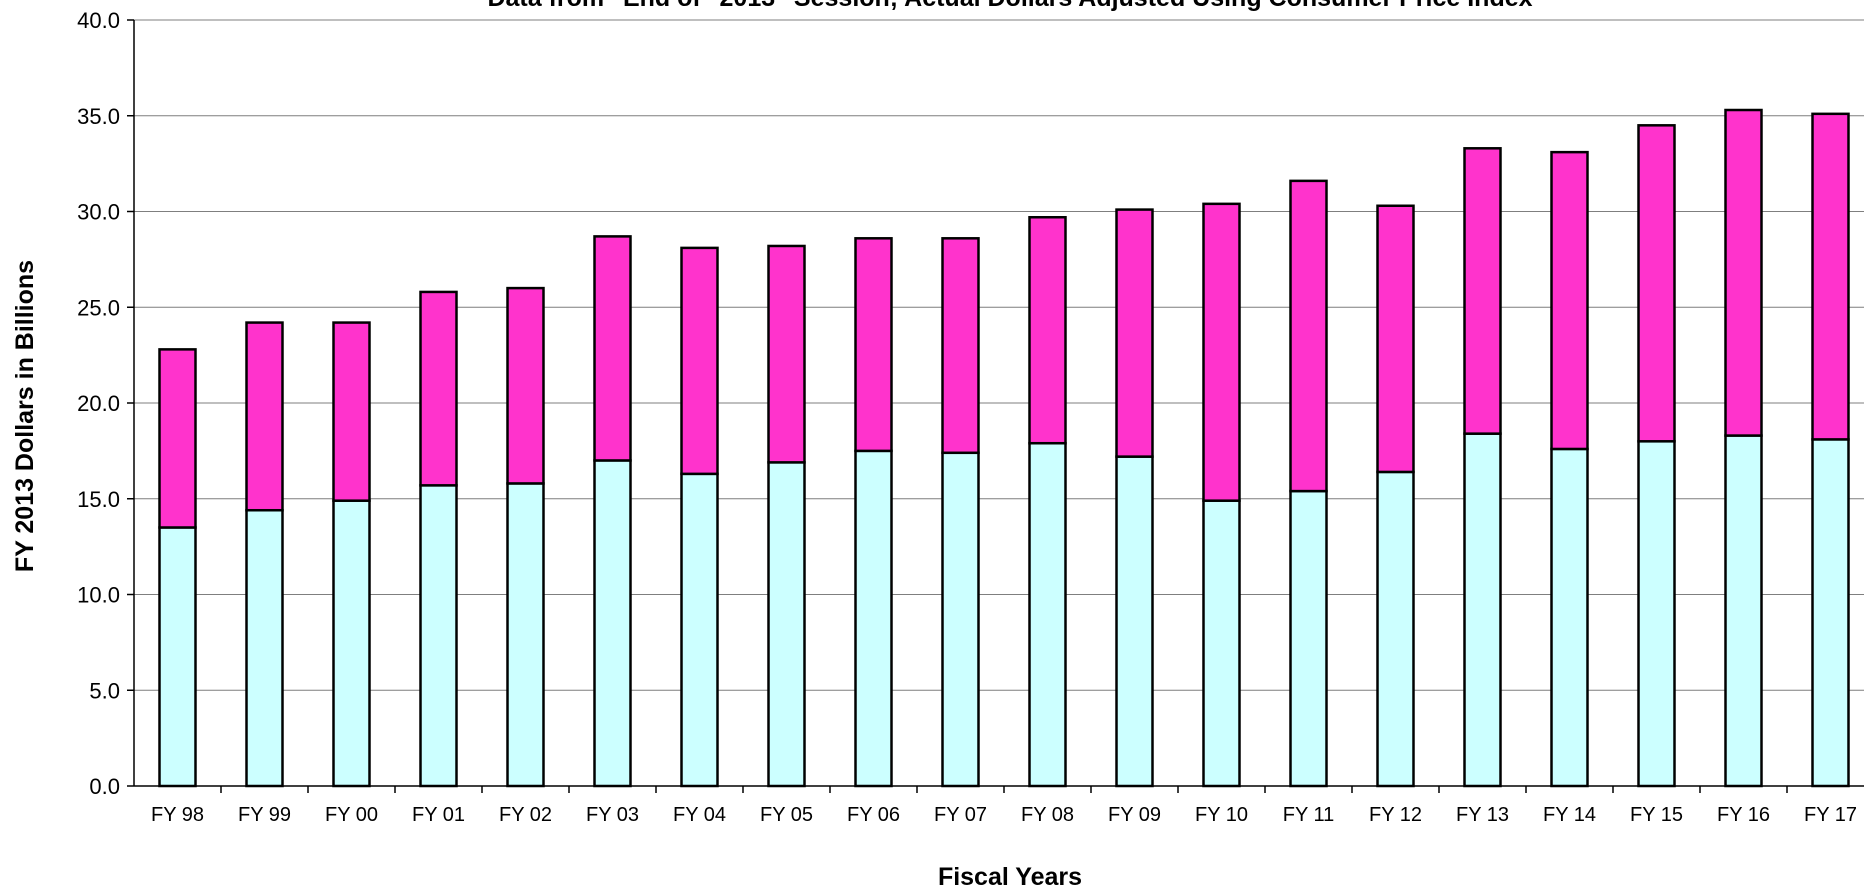 The width and height of the screenshot is (1864, 889). Describe the element at coordinates (1743, 815) in the screenshot. I see `x-tick-label: FY 16` at that location.